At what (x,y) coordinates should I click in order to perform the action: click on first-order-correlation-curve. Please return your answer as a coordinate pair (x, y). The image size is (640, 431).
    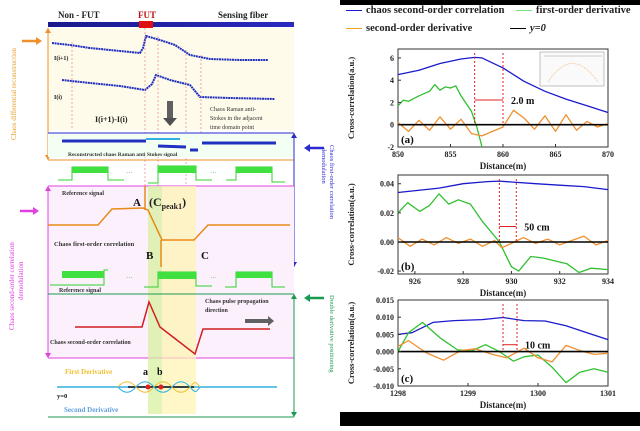
    Looking at the image, I should click on (169, 224).